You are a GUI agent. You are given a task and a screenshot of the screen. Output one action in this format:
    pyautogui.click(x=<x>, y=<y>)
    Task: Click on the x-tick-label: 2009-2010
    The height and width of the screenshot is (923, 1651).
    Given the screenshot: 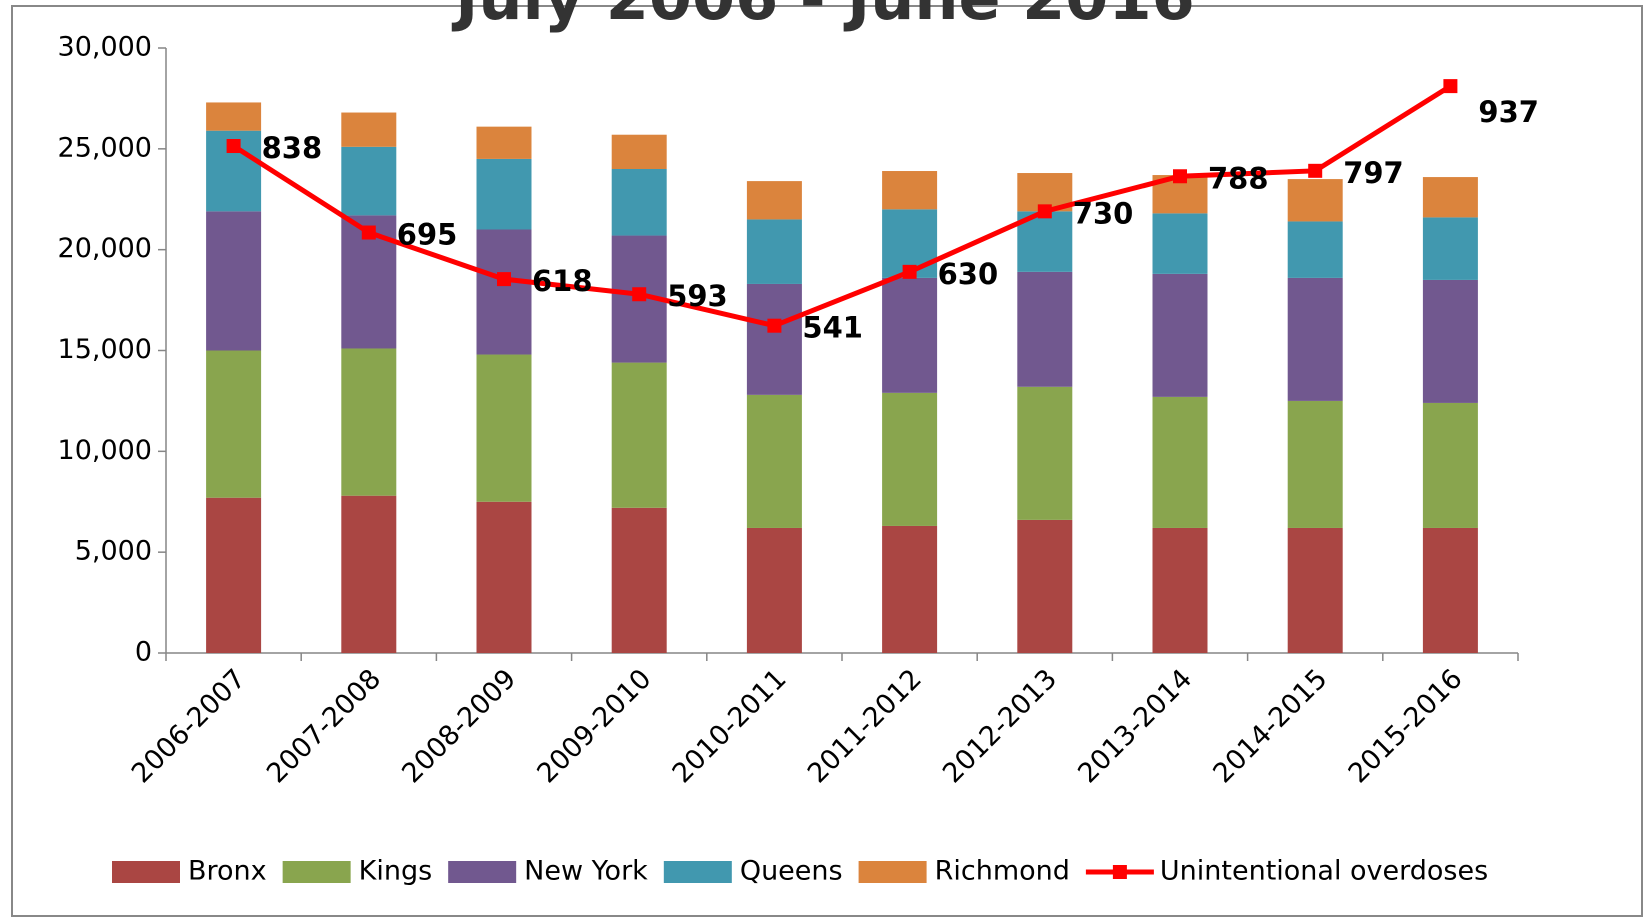 What is the action you would take?
    pyautogui.click(x=594, y=726)
    